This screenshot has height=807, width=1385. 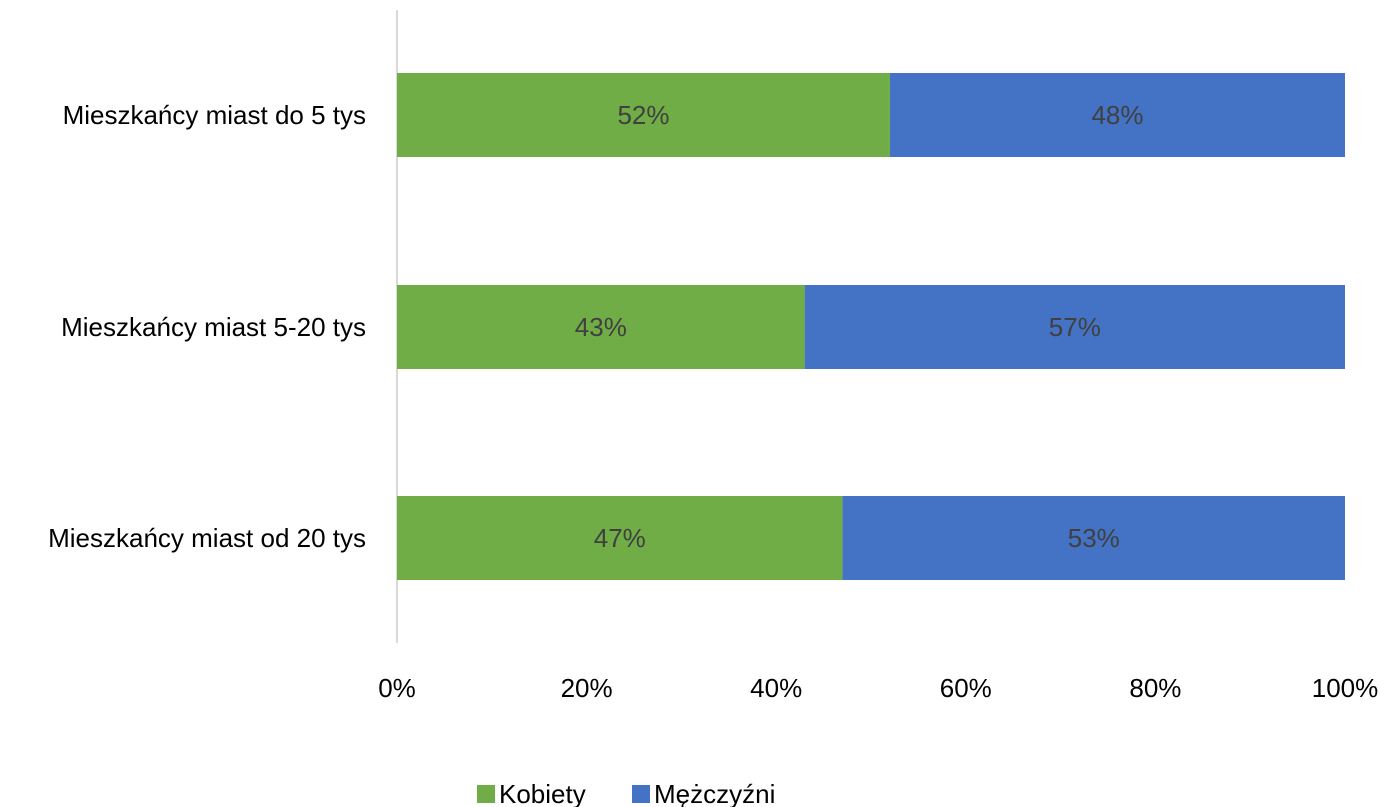 I want to click on legend: Kobiety Mężczyźni, so click(x=626, y=793).